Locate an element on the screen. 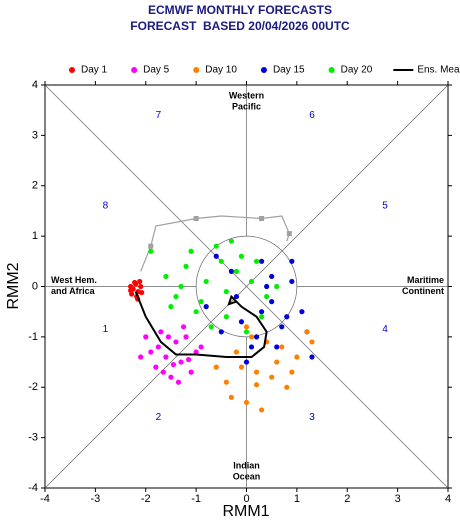 The width and height of the screenshot is (460, 525). region-label: Indian is located at coordinates (246, 465).